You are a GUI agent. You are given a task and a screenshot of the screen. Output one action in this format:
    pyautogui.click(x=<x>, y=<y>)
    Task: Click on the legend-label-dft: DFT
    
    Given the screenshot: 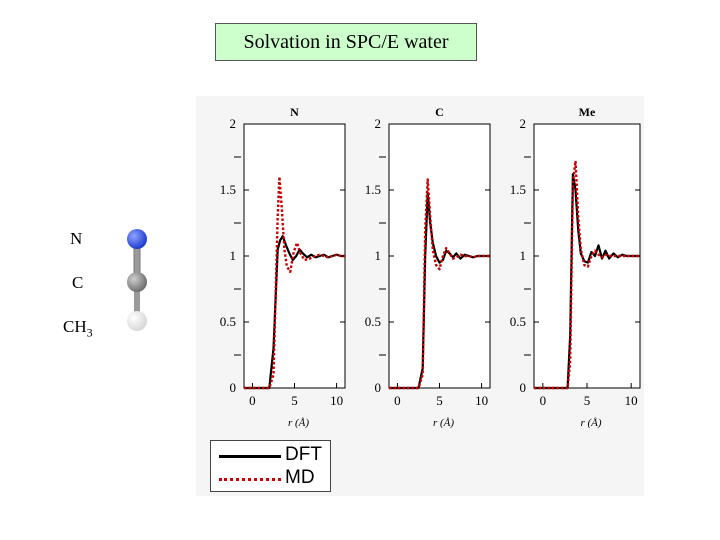 What is the action you would take?
    pyautogui.click(x=303, y=454)
    